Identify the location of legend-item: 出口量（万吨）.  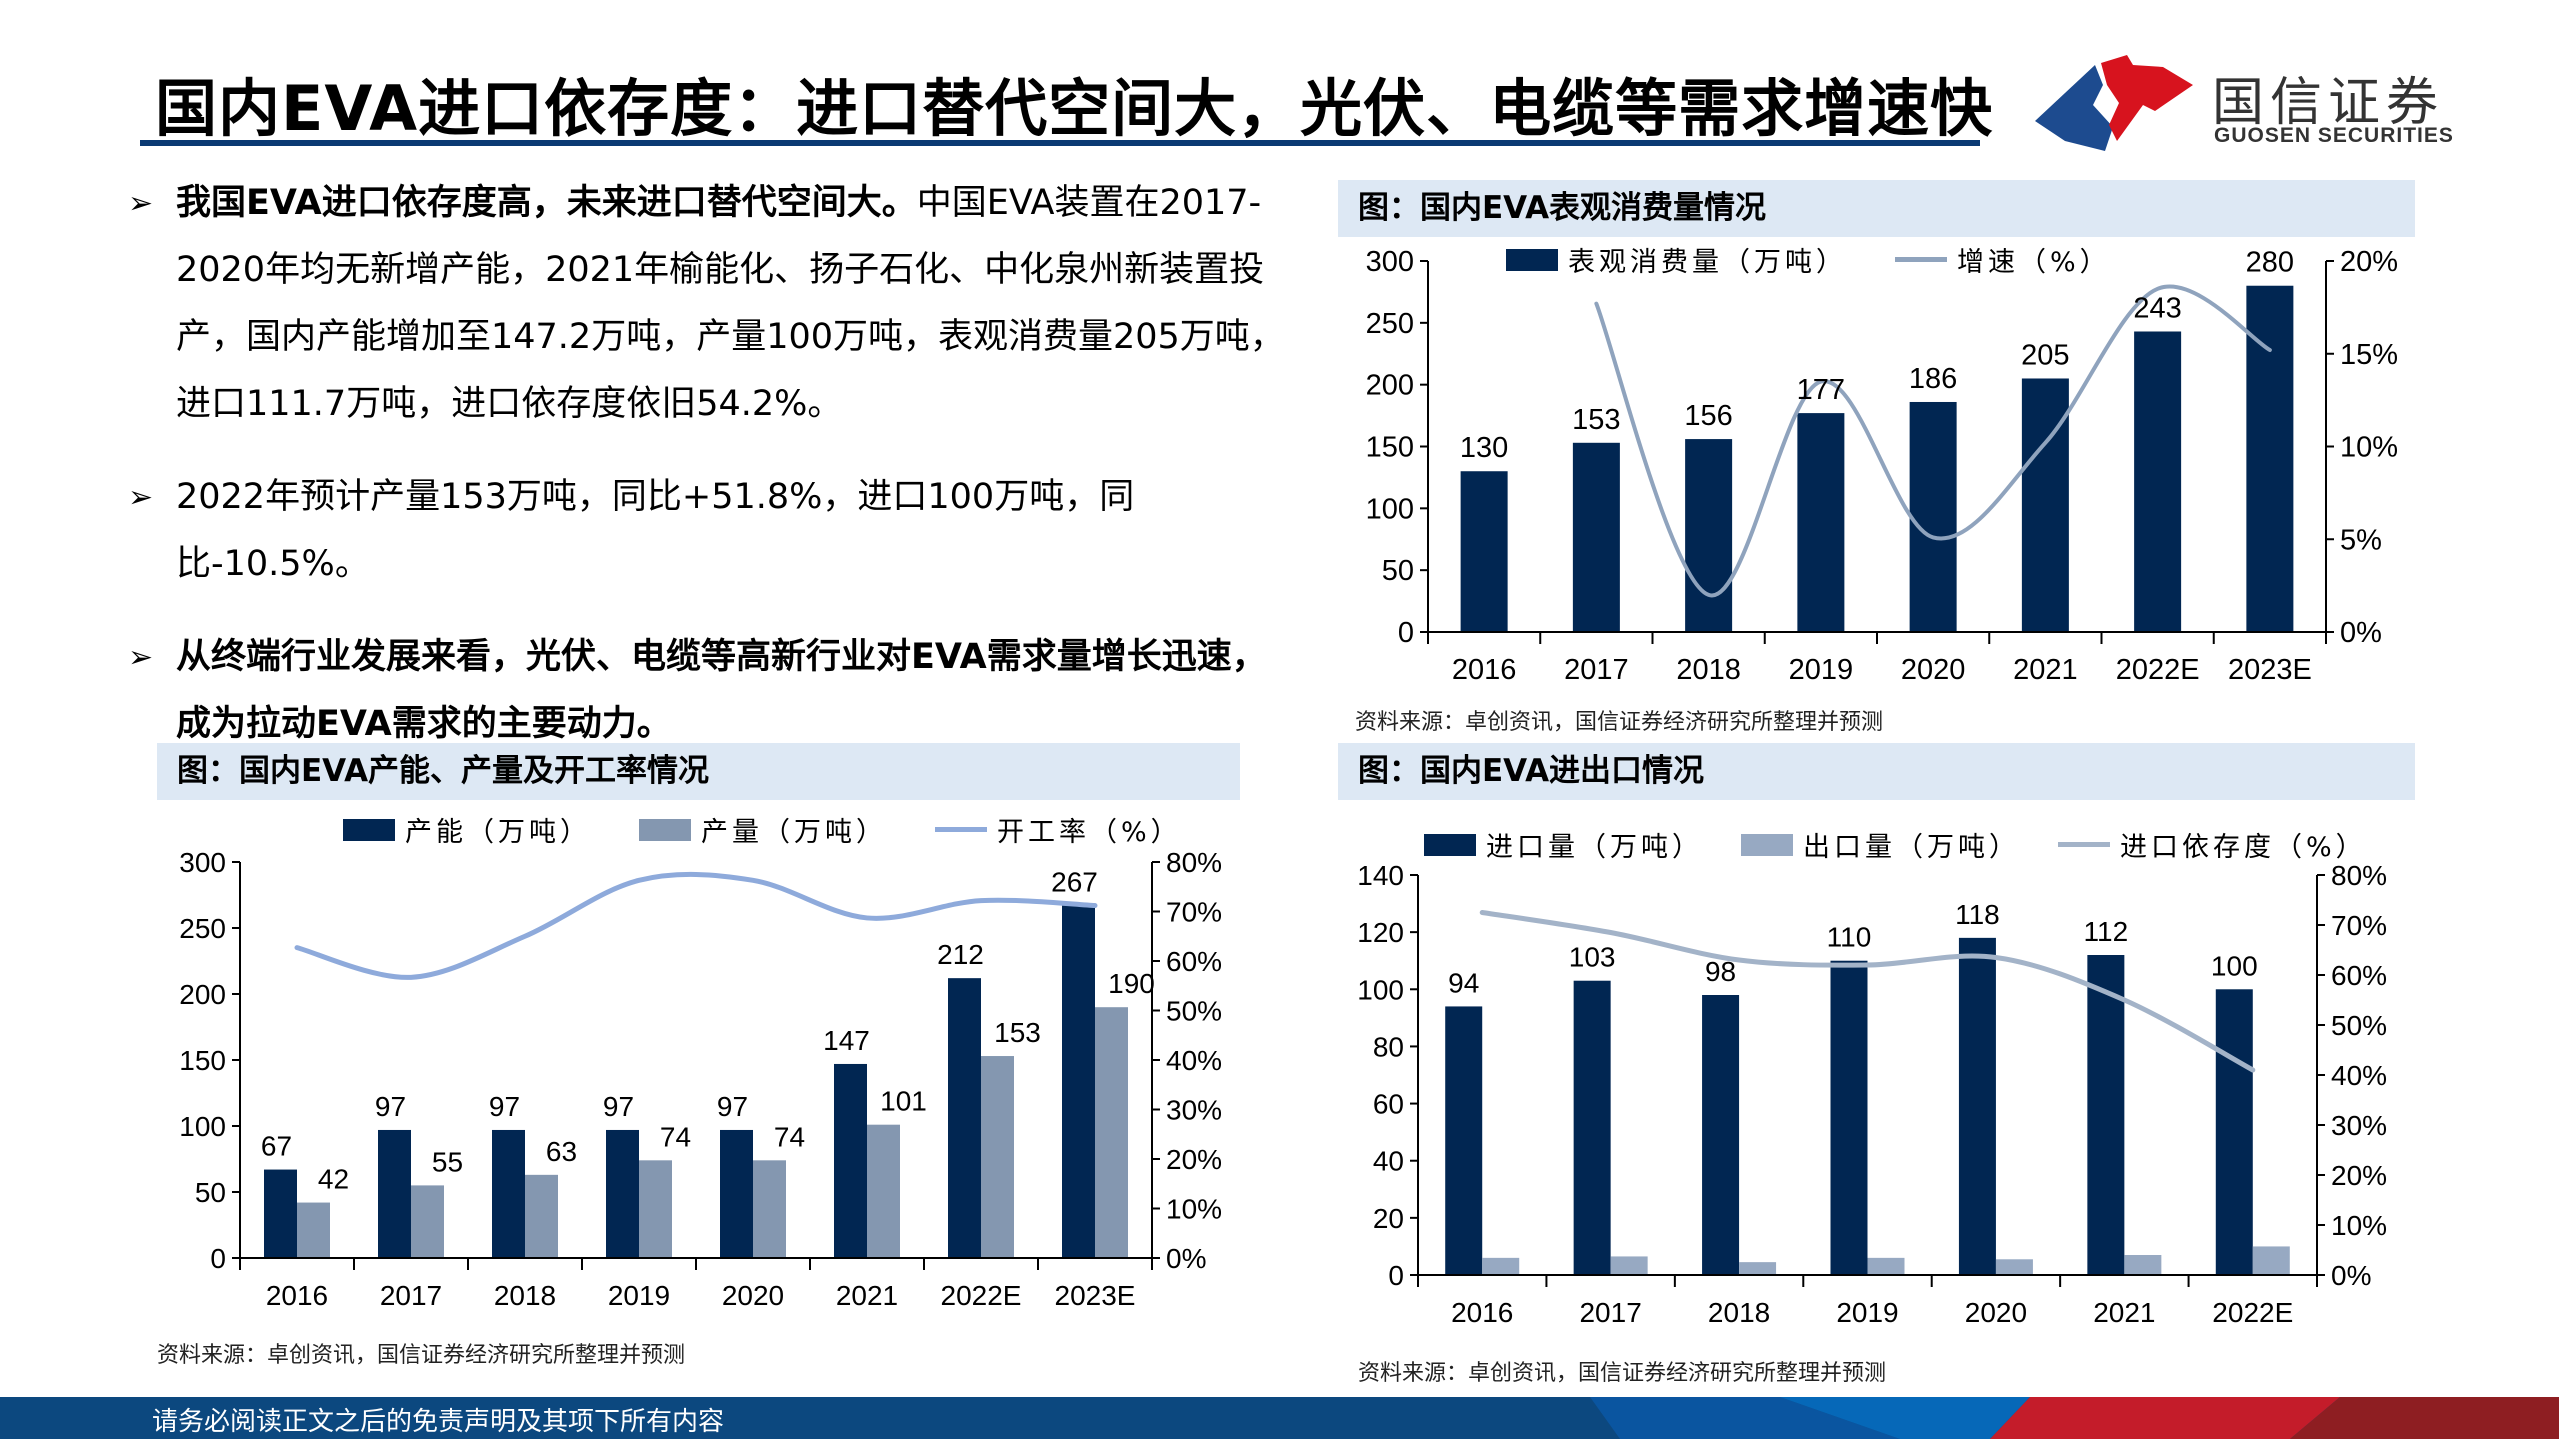
(1880, 844).